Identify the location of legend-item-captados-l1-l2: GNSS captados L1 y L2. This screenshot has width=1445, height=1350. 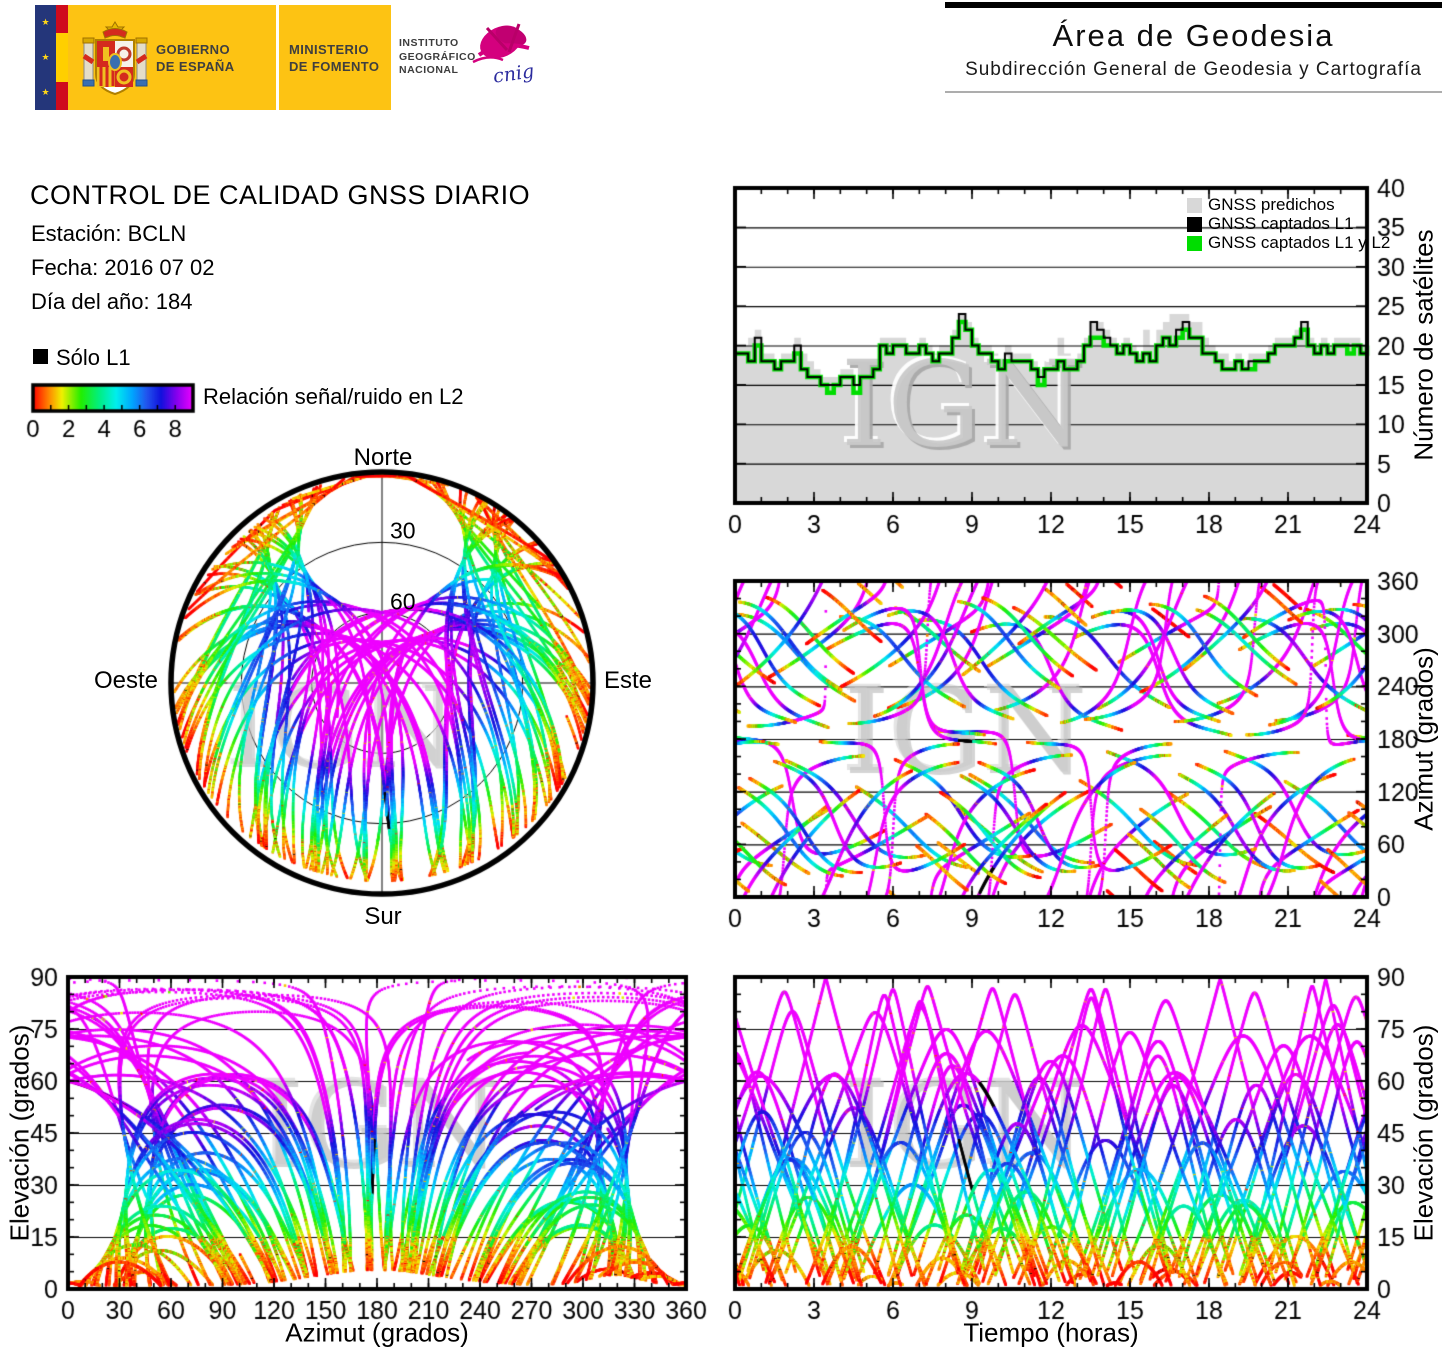
(1289, 242).